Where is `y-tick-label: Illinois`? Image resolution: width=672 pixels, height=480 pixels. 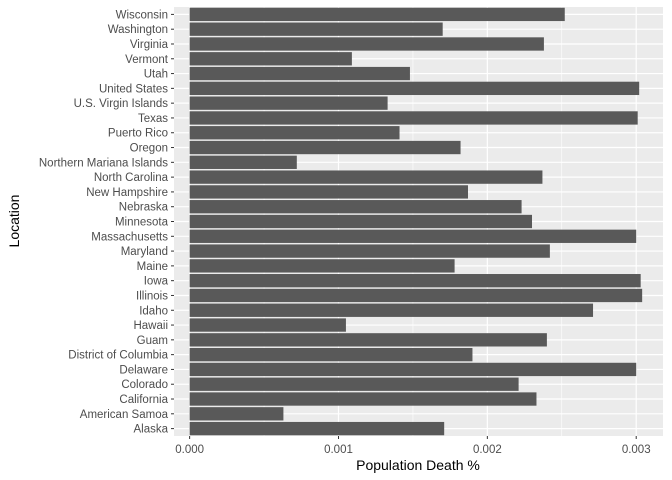 y-tick-label: Illinois is located at coordinates (152, 296).